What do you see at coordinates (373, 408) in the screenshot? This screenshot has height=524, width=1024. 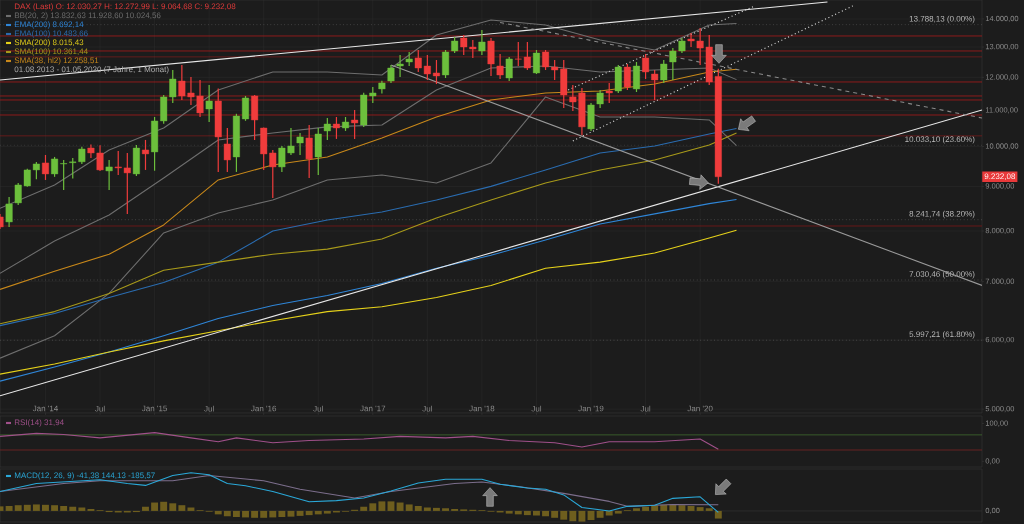 I see `x-tick-label: Jan '17` at bounding box center [373, 408].